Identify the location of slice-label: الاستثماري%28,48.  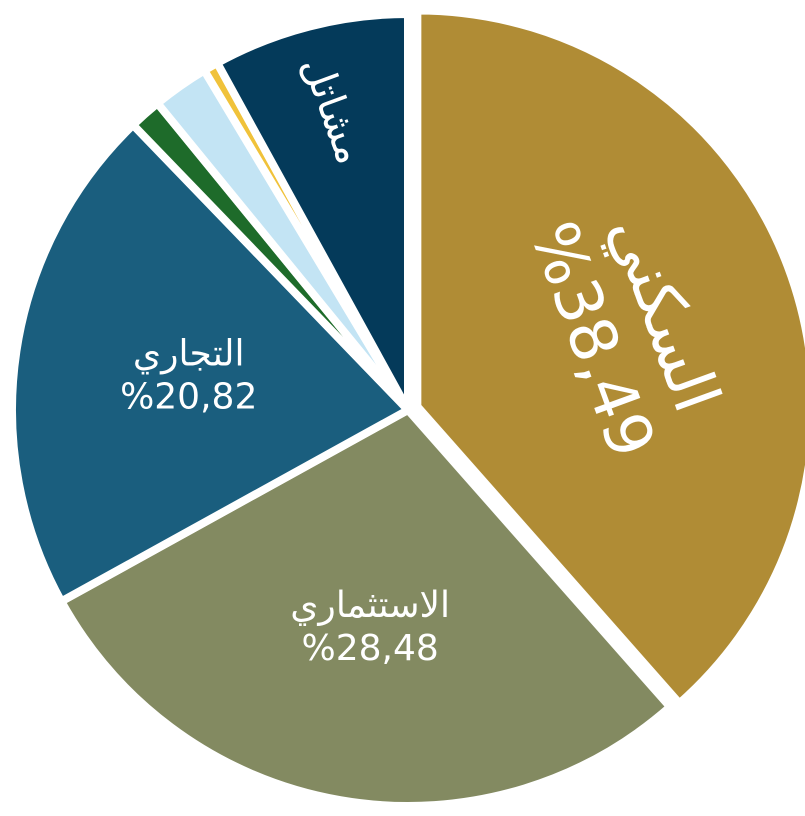
(370, 627).